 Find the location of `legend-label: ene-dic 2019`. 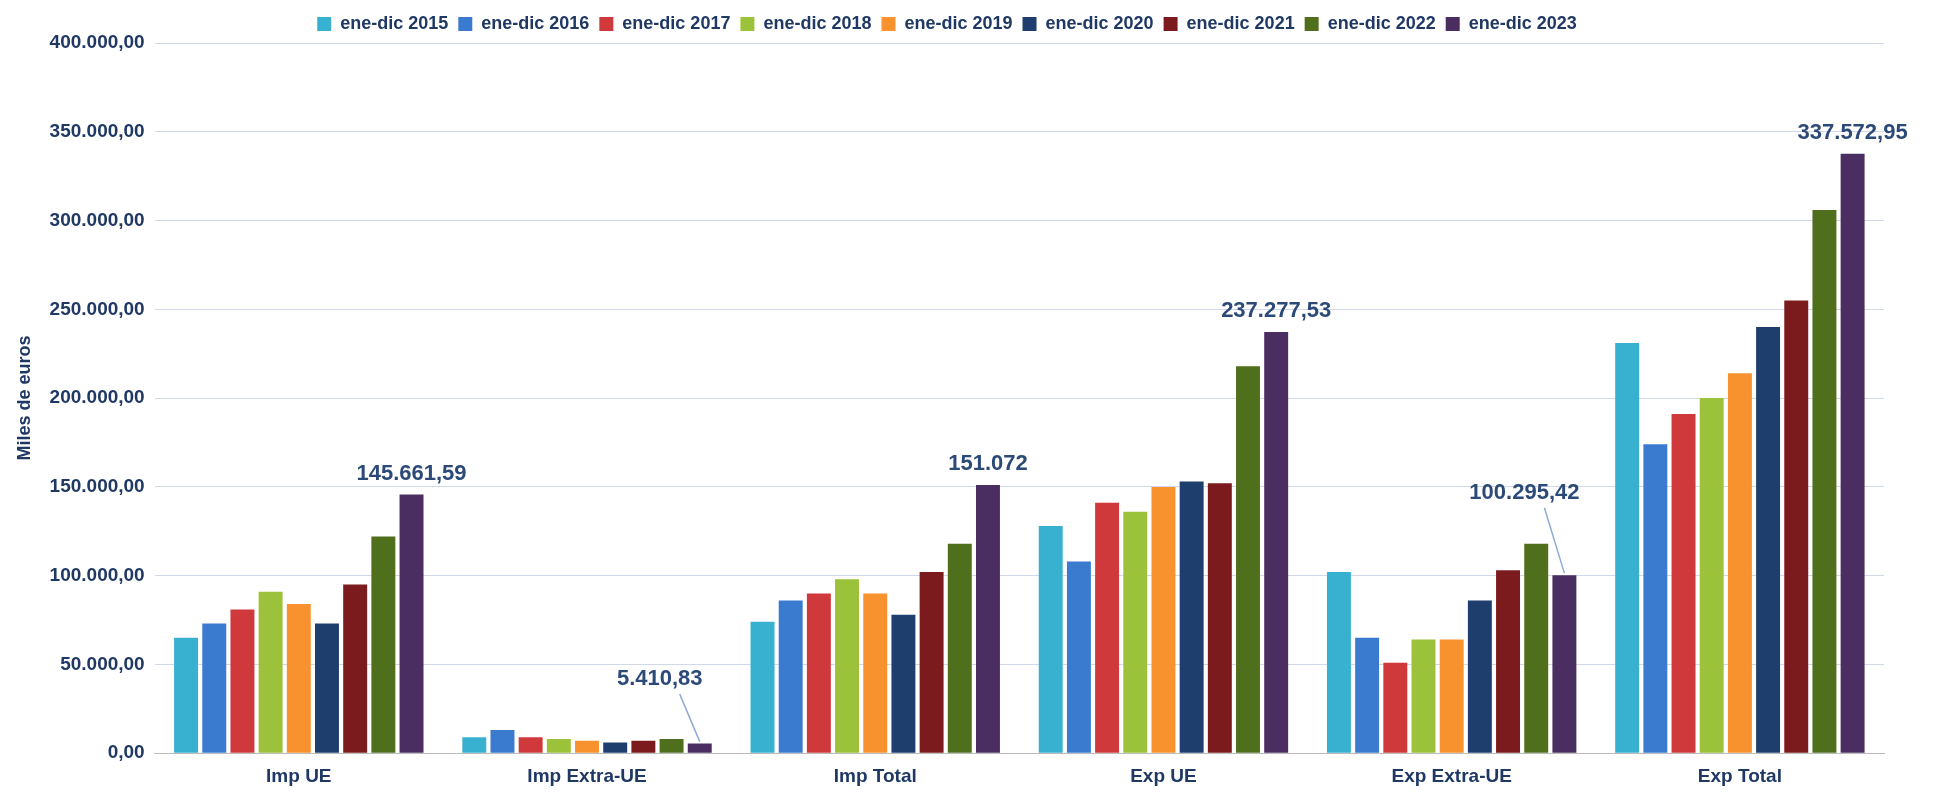

legend-label: ene-dic 2019 is located at coordinates (958, 22).